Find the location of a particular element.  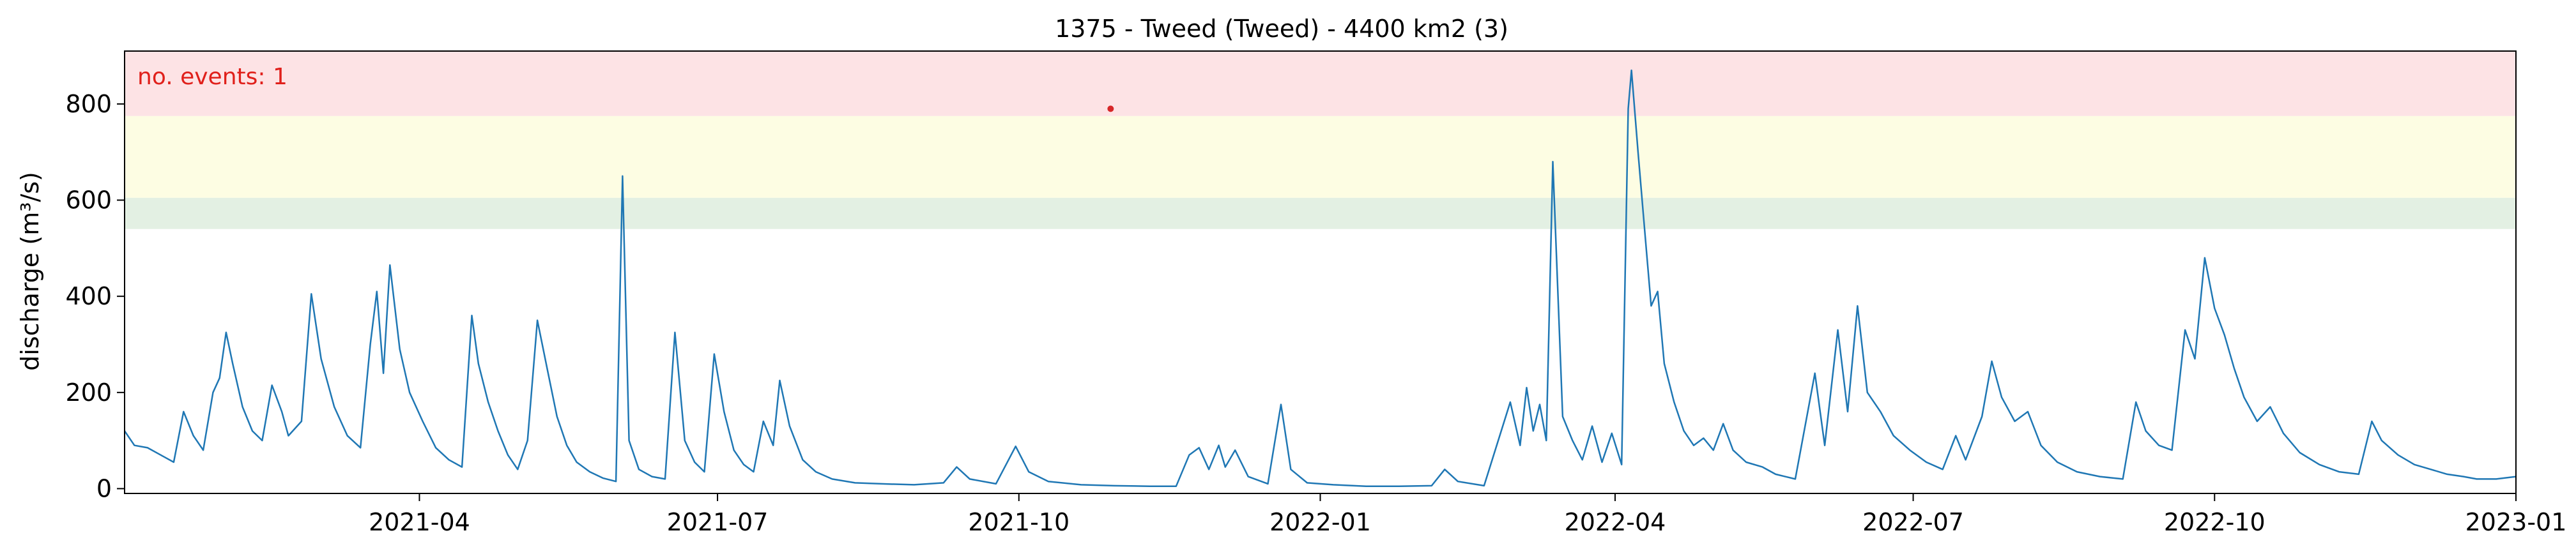

x-tick-label: 2021-07 is located at coordinates (718, 522).